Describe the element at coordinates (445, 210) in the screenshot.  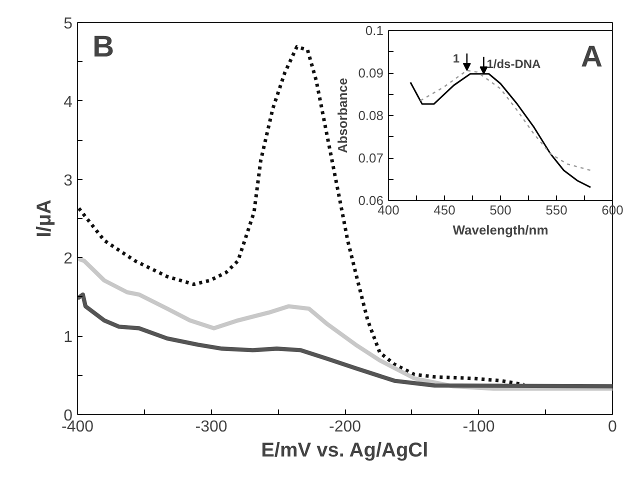
I see `x-tick-label: 450` at that location.